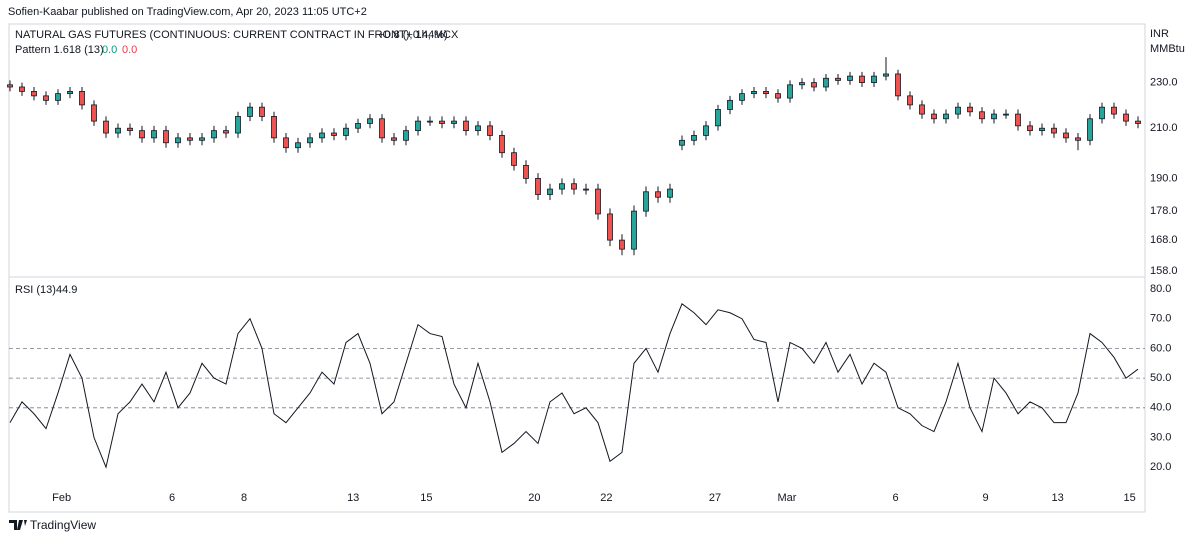 This screenshot has height=540, width=1200. I want to click on x-tick-label: 9, so click(986, 498).